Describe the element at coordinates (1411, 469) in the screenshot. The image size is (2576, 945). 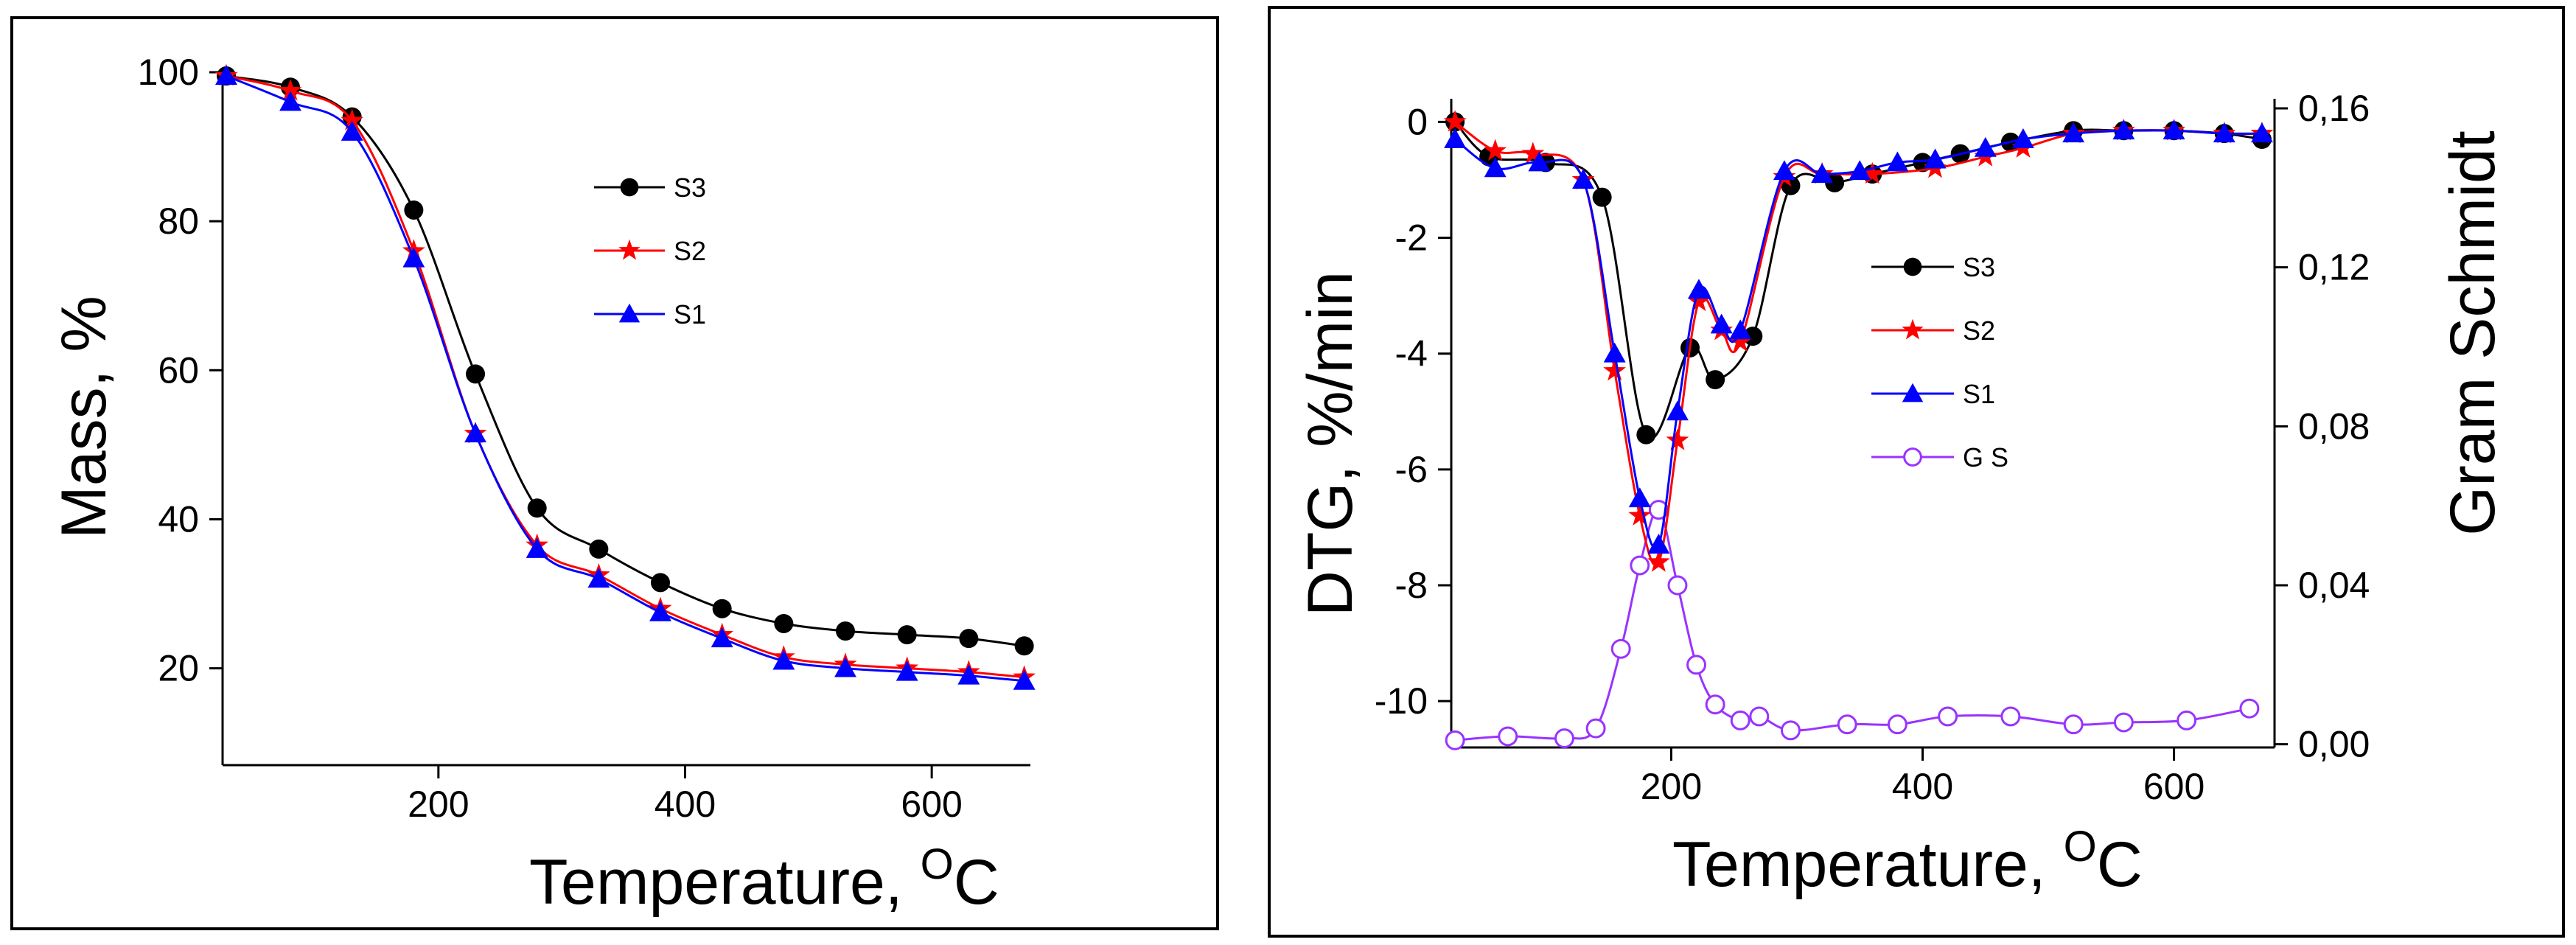
I see `y-tick-label: -6` at that location.